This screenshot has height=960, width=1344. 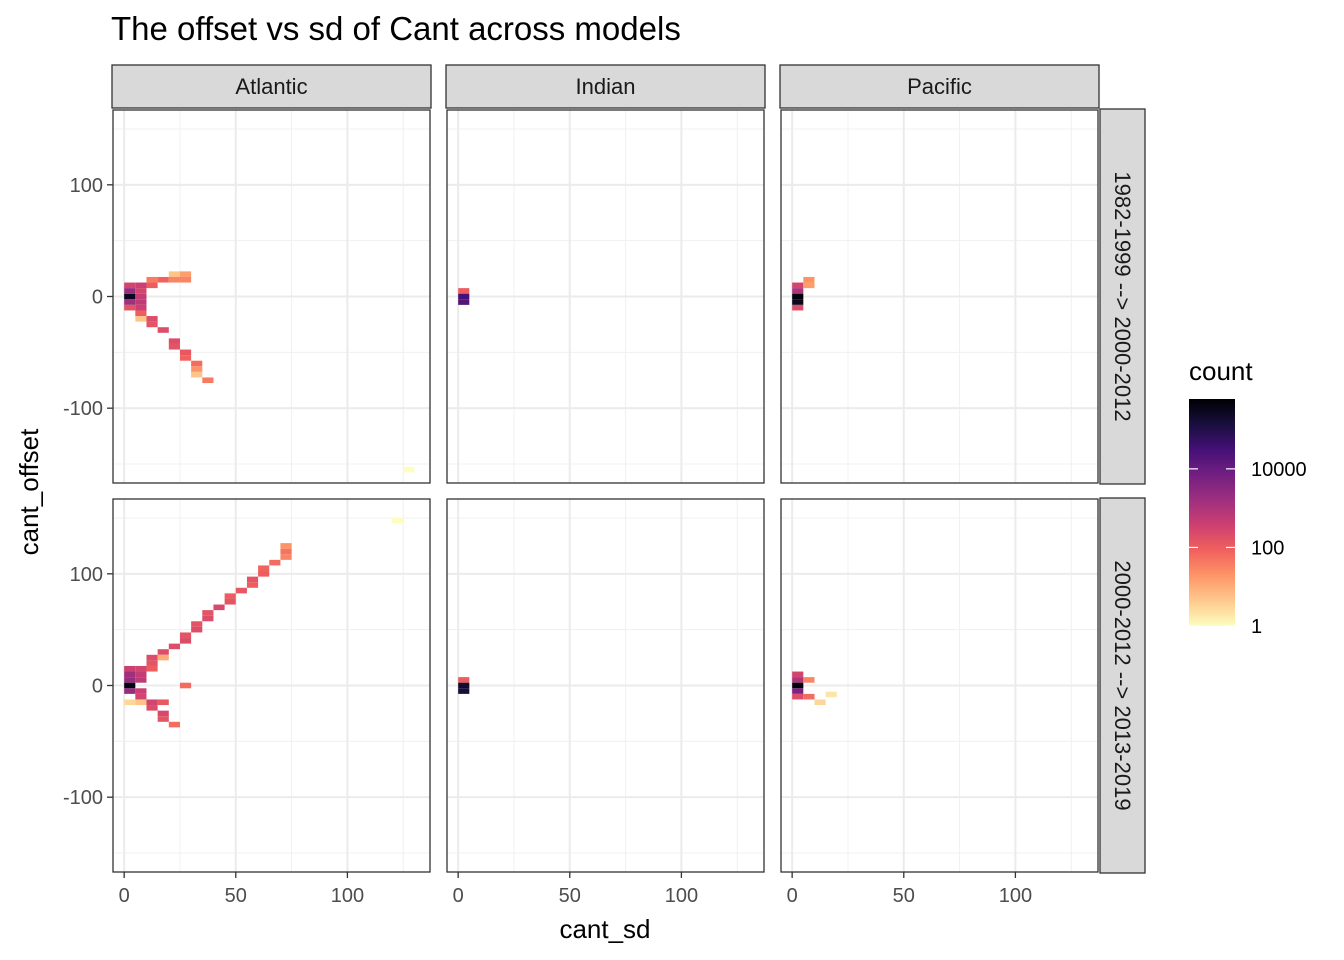 What do you see at coordinates (1267, 548) in the screenshot?
I see `legend-label: 100` at bounding box center [1267, 548].